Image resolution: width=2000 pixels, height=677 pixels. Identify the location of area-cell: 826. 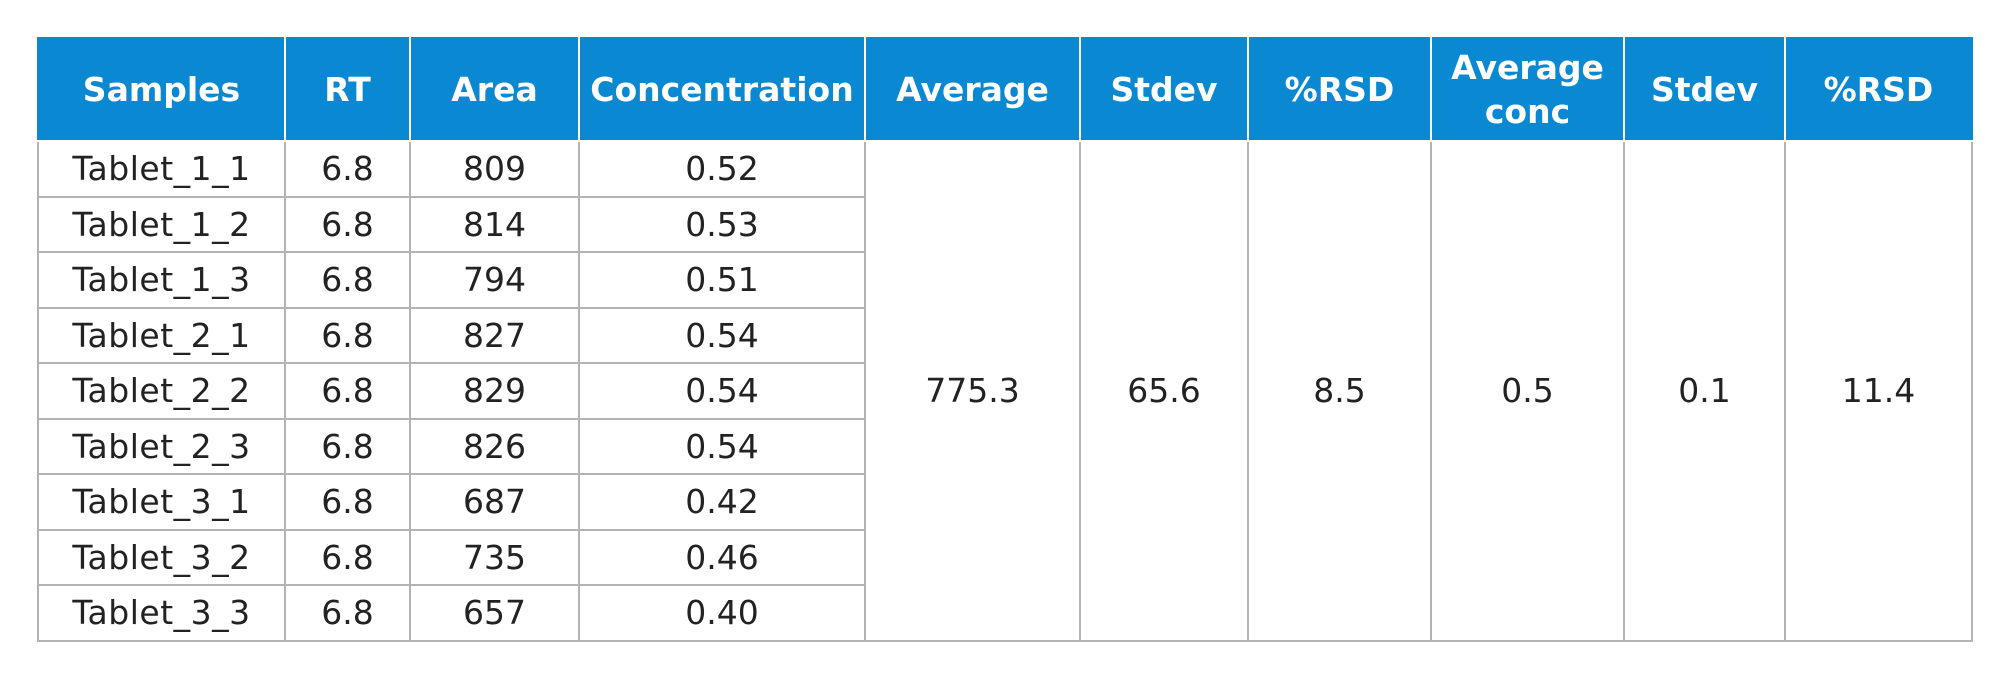
(494, 446).